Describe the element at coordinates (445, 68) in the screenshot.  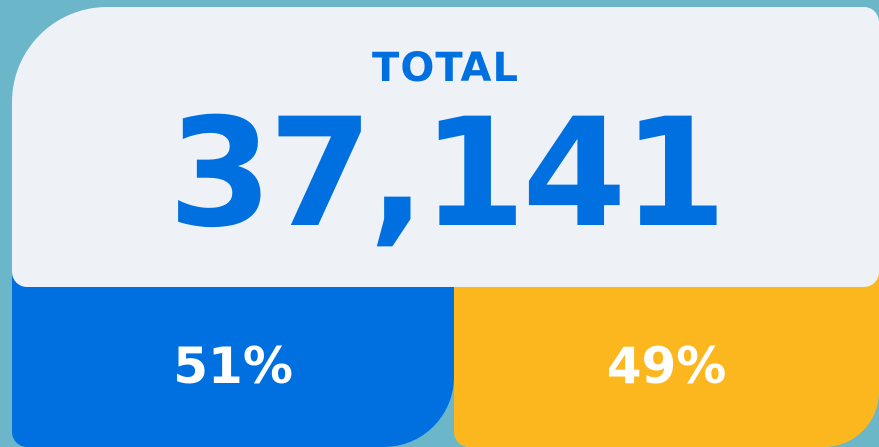
I see `title: TOTAL` at that location.